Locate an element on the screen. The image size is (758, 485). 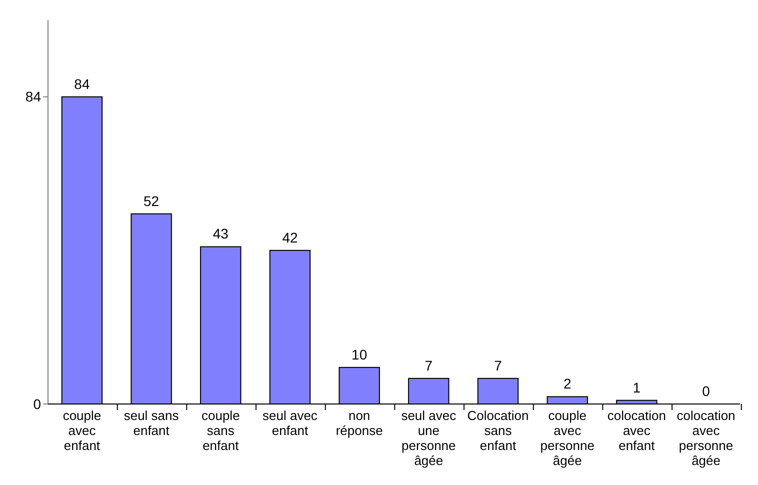
data-label: 2 is located at coordinates (567, 384).